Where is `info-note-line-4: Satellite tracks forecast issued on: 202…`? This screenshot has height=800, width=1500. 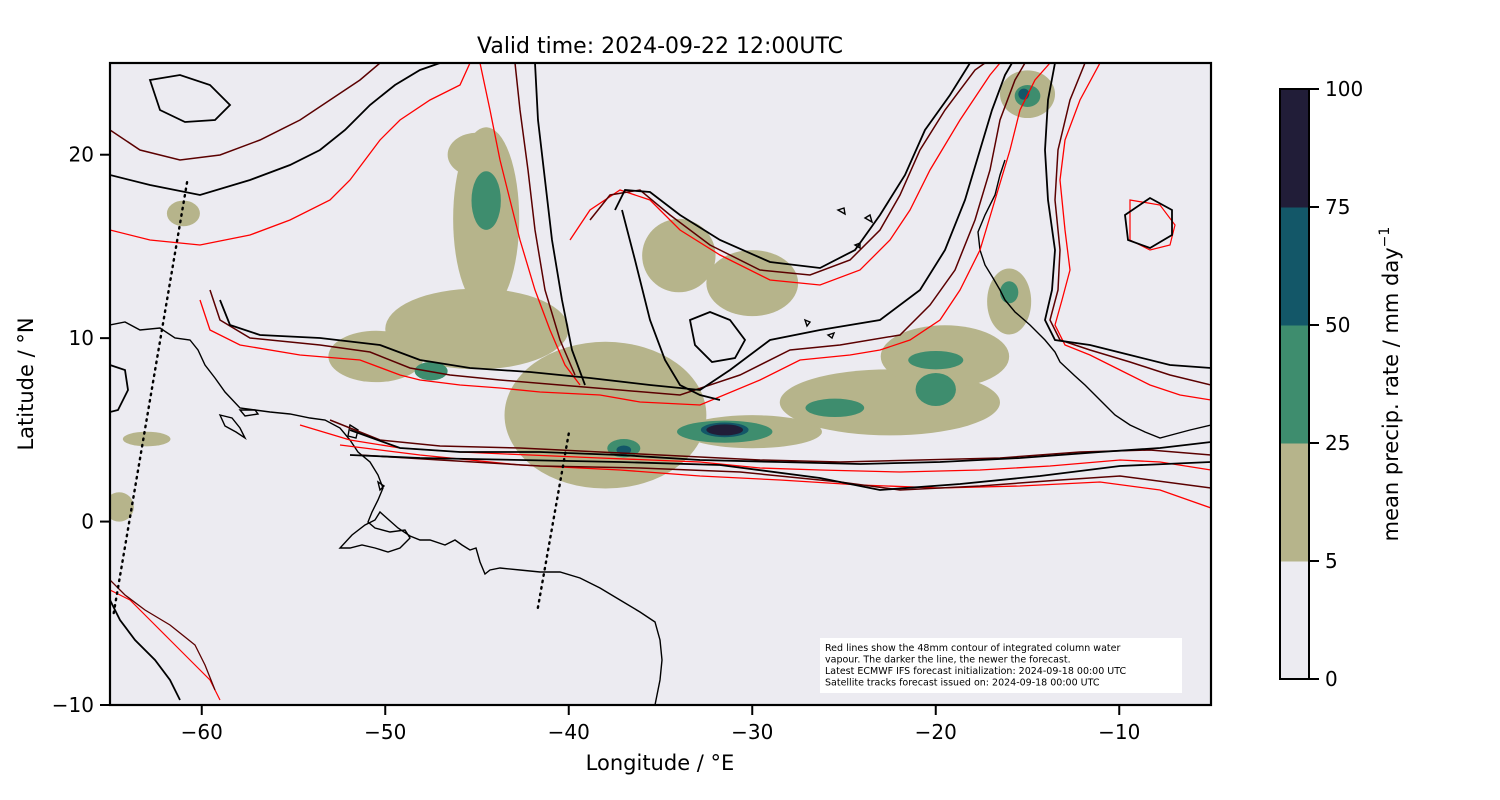 info-note-line-4: Satellite tracks forecast issued on: 202… is located at coordinates (962, 683).